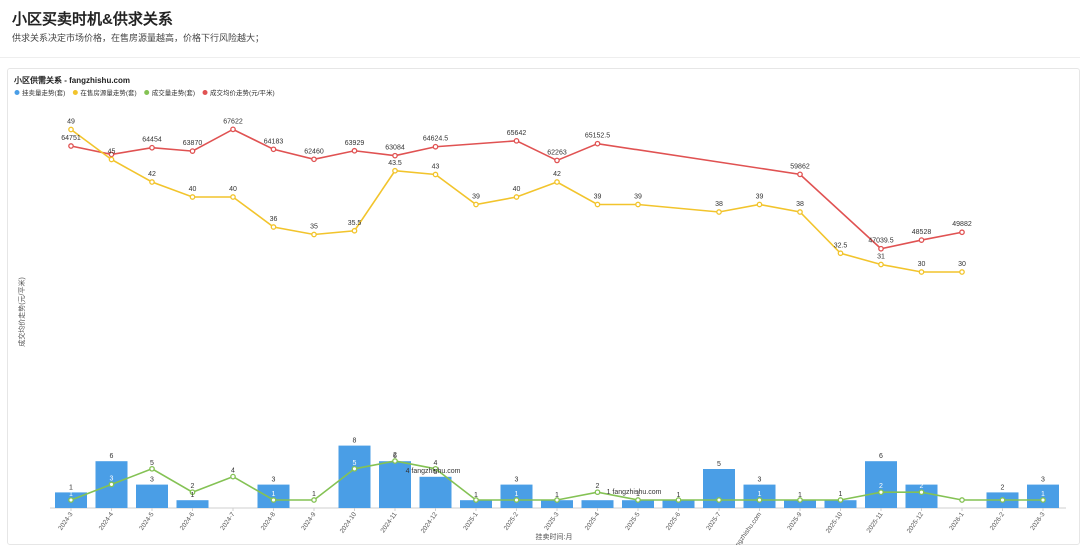 The height and width of the screenshot is (545, 1080). Describe the element at coordinates (557, 152) in the screenshot. I see `price-label-2025-3: 62263` at that location.